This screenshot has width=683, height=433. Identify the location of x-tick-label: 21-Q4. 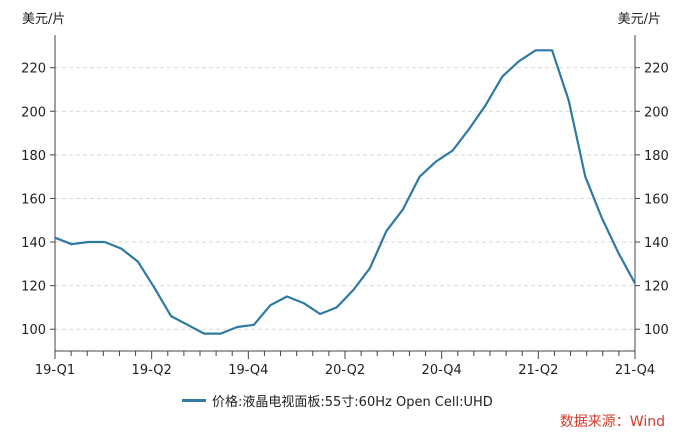
(635, 370).